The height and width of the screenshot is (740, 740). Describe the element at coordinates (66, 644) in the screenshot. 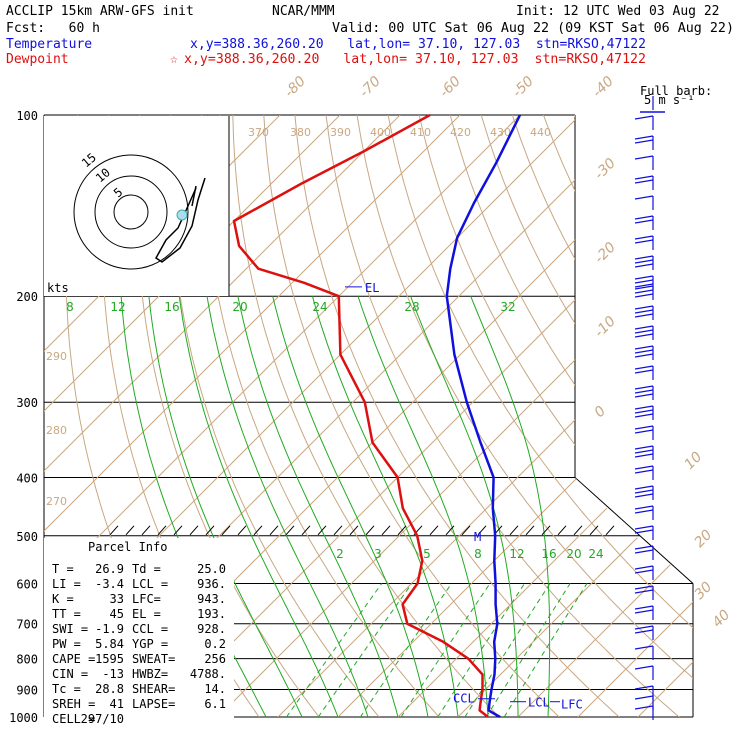

I see `parcel-info-label: PW =` at that location.